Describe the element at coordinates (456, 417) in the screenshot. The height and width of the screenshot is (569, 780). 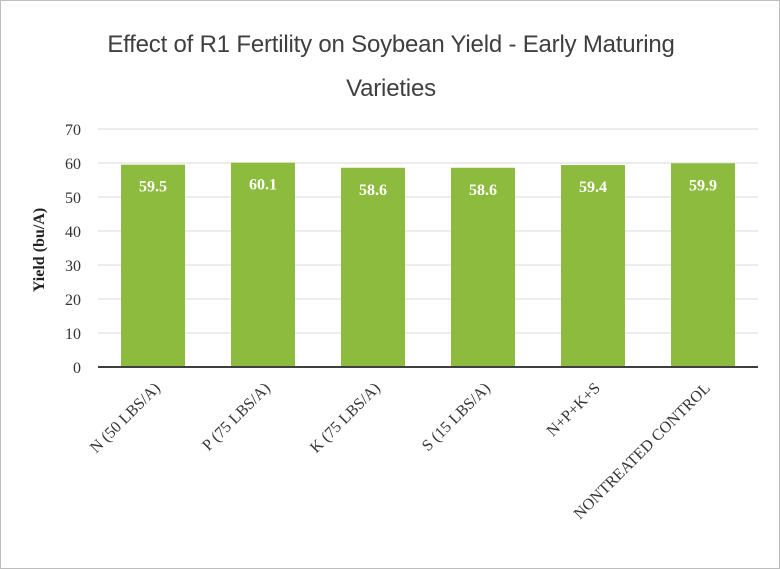
I see `x-tick-label: S (15 LBS/A)` at that location.